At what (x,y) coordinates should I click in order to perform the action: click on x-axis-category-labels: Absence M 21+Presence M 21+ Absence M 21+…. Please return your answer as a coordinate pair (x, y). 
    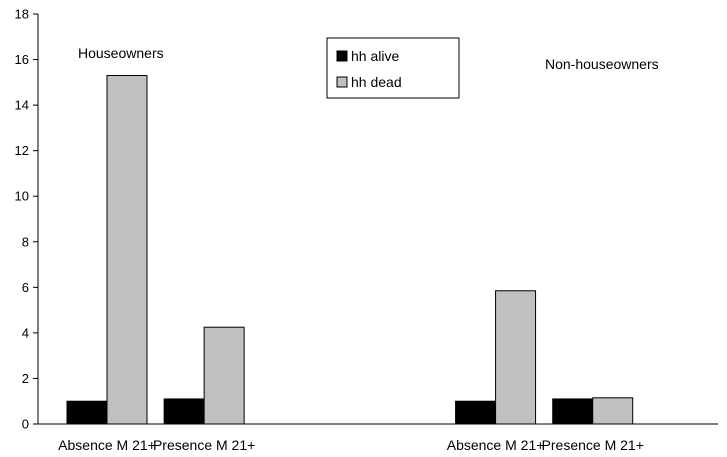
    Looking at the image, I should click on (351, 445).